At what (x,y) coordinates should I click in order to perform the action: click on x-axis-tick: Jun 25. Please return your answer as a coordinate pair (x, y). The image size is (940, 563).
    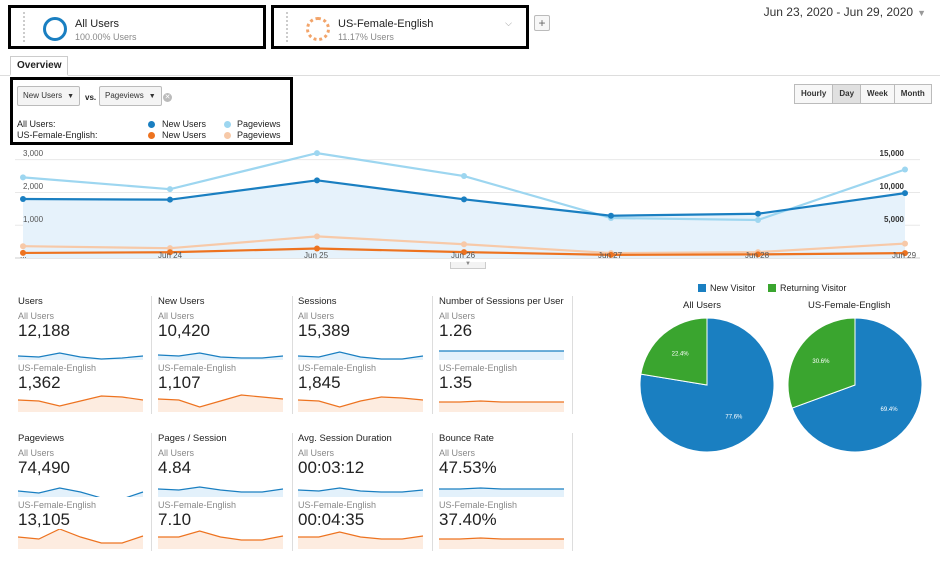
    Looking at the image, I should click on (316, 255).